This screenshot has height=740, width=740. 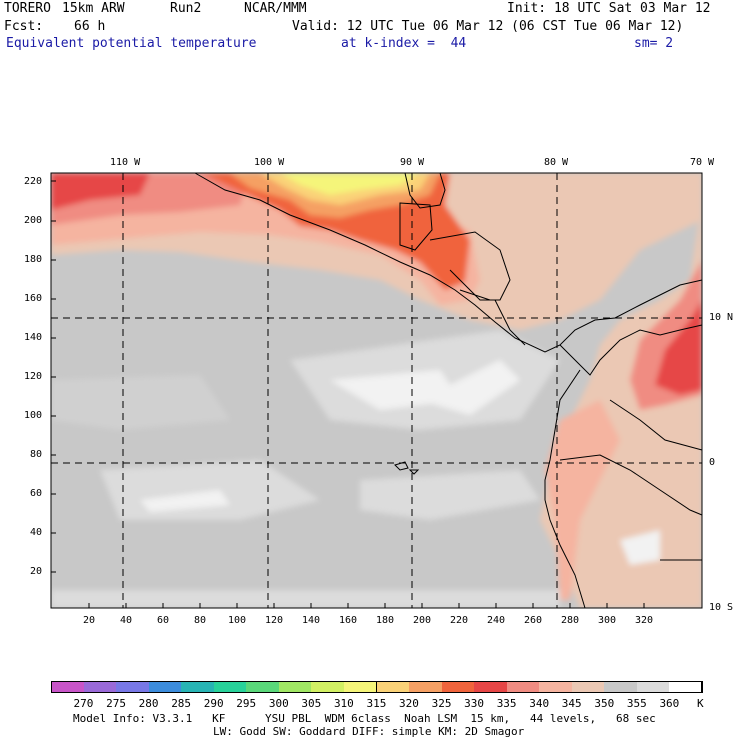 What do you see at coordinates (27, 8) in the screenshot?
I see `model-name: TORERO` at bounding box center [27, 8].